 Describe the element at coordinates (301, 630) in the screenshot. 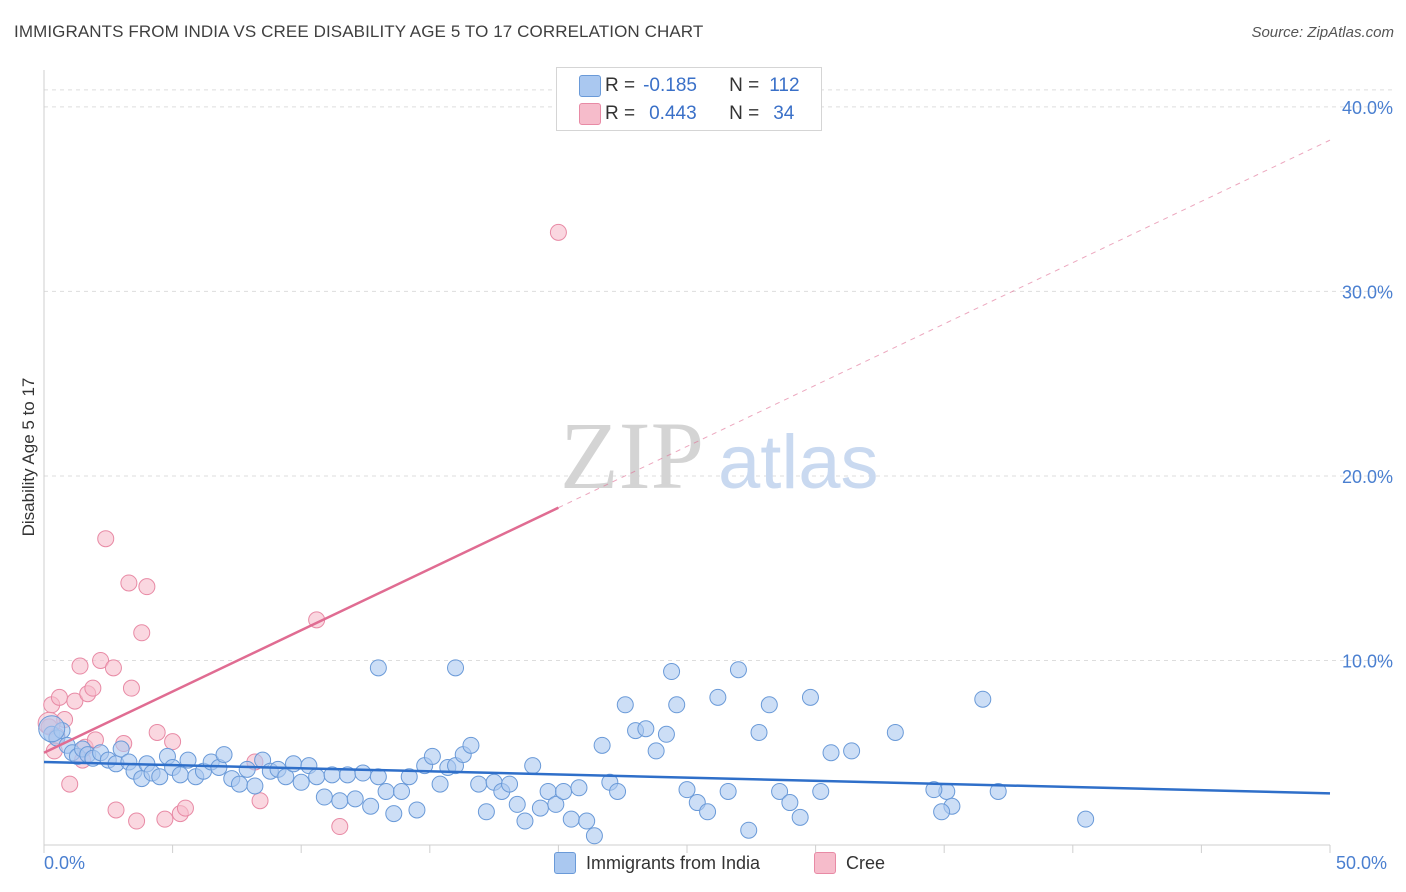

I see `cree-trend-line` at that location.